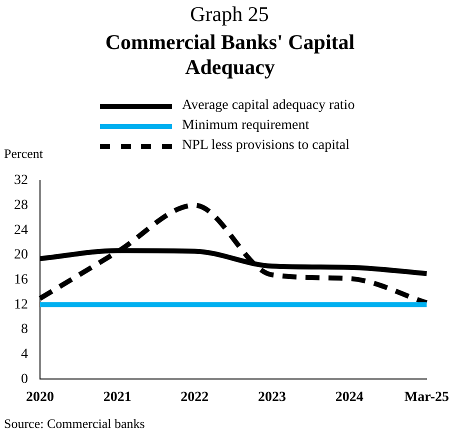  Describe the element at coordinates (246, 126) in the screenshot. I see `legend-label: Minimum requirement` at that location.